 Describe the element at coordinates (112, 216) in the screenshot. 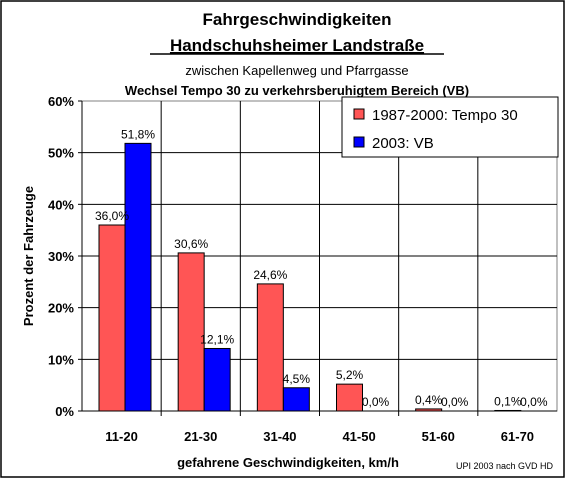

I see `data-label: 36,0%` at that location.